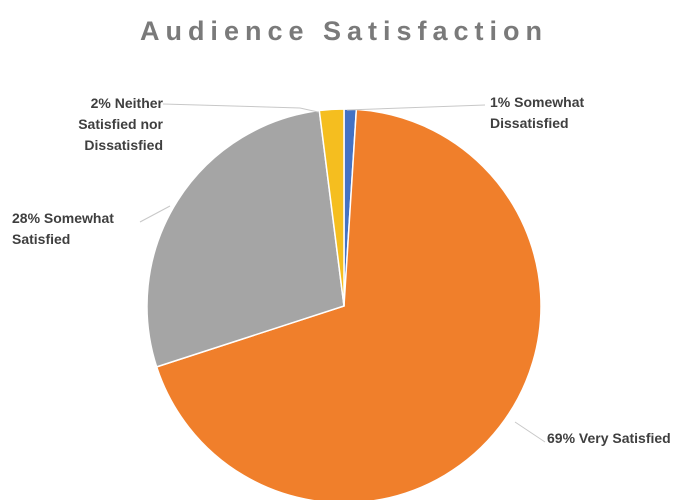 The width and height of the screenshot is (688, 500). I want to click on label-neither: 2% Neither Satisfied nor Dissatisfied, so click(120, 124).